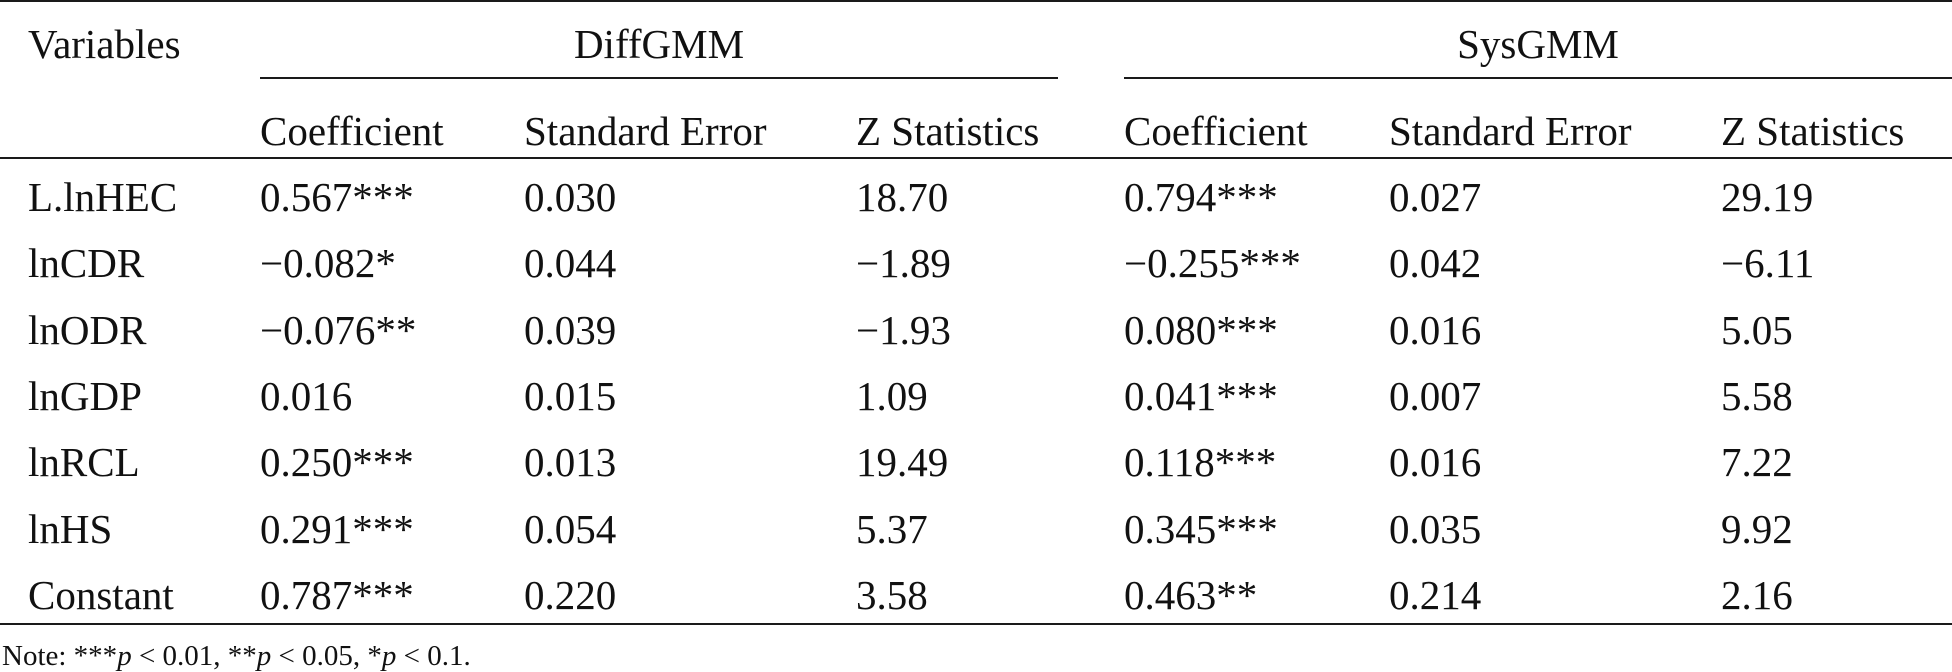 Image resolution: width=1952 pixels, height=672 pixels. What do you see at coordinates (1216, 131) in the screenshot?
I see `col-header-sys-coefficient: Coefficient` at bounding box center [1216, 131].